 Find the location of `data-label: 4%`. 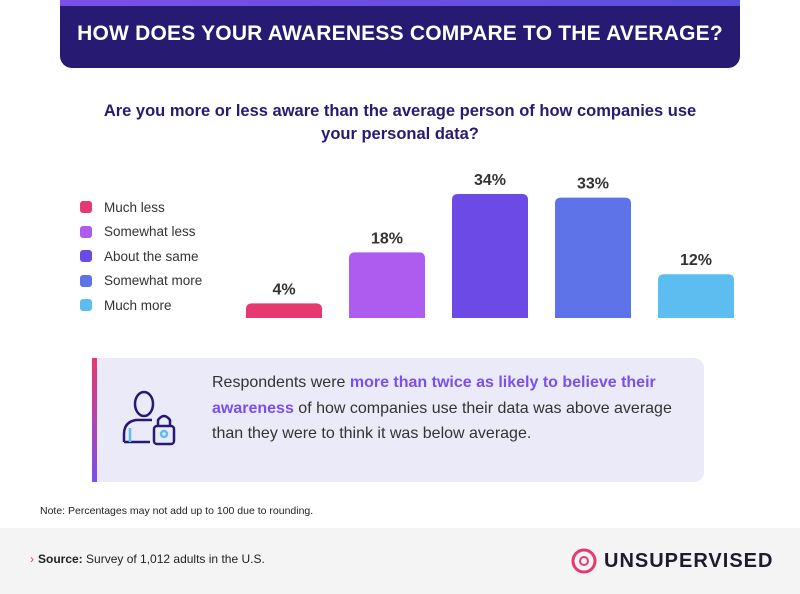

data-label: 4% is located at coordinates (283, 289).